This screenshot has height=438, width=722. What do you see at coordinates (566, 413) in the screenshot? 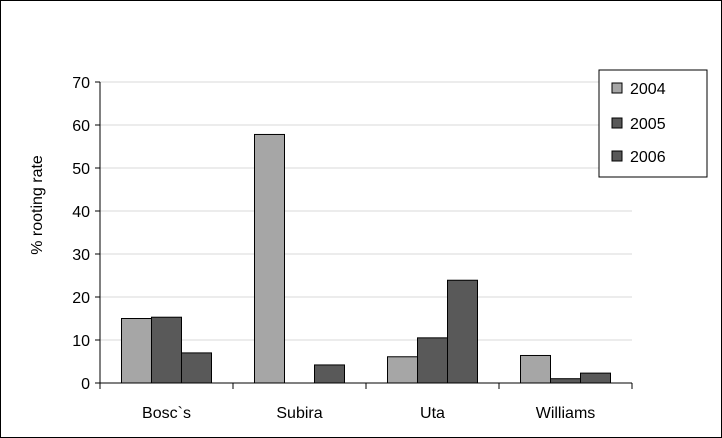
I see `x-tick-label: Williams` at bounding box center [566, 413].